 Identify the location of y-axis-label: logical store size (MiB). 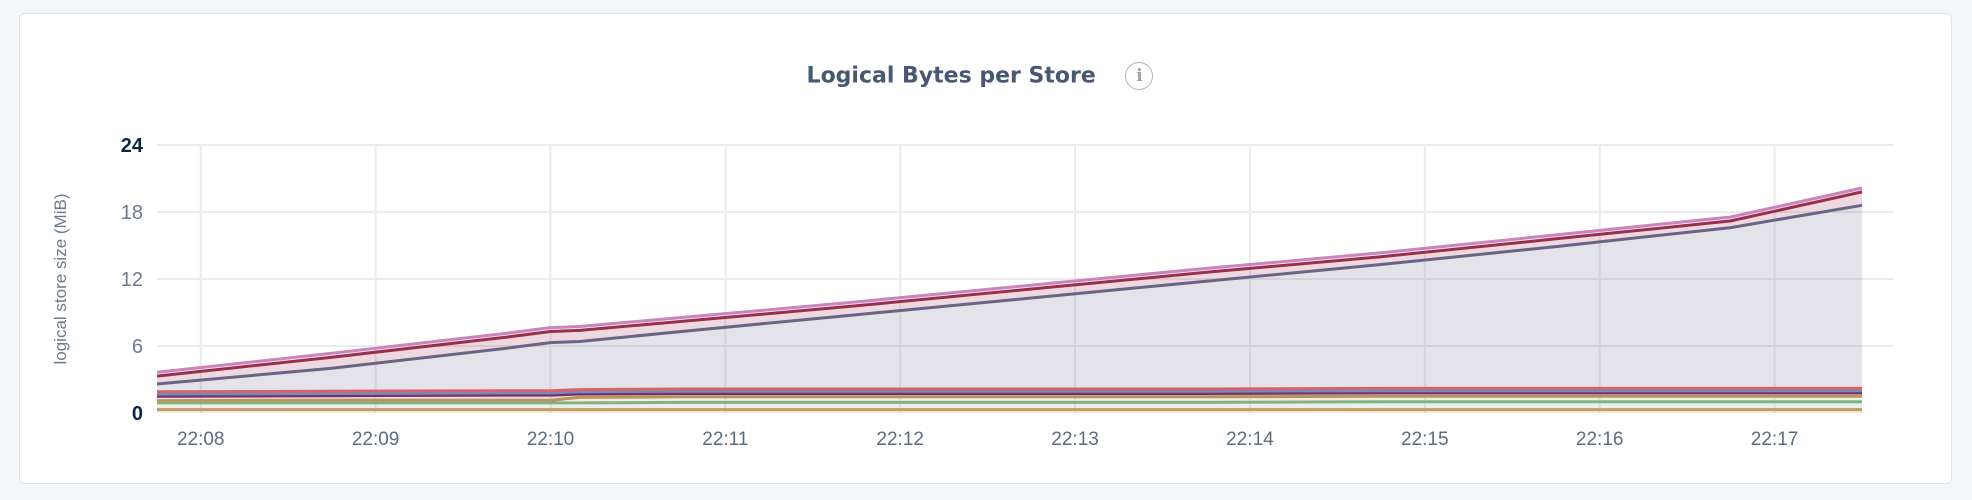
(60, 279).